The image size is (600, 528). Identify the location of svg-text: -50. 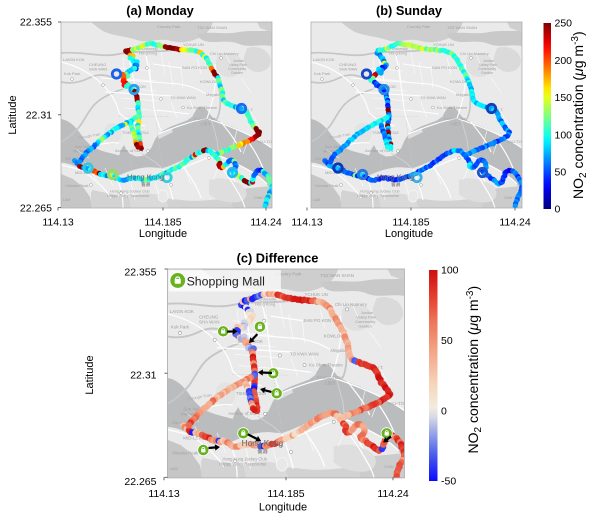
(448, 482).